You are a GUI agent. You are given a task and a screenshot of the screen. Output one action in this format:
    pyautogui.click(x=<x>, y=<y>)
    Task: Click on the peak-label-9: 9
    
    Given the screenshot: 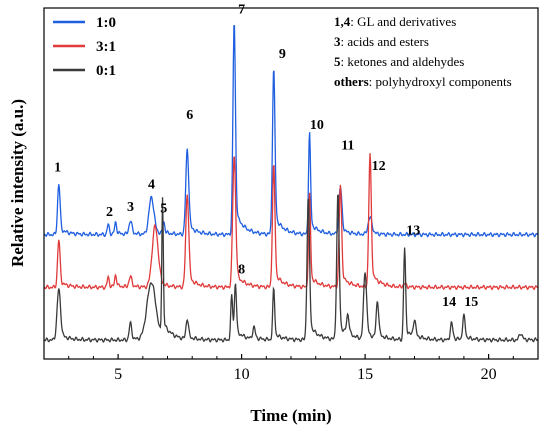 What is the action you would take?
    pyautogui.click(x=282, y=54)
    